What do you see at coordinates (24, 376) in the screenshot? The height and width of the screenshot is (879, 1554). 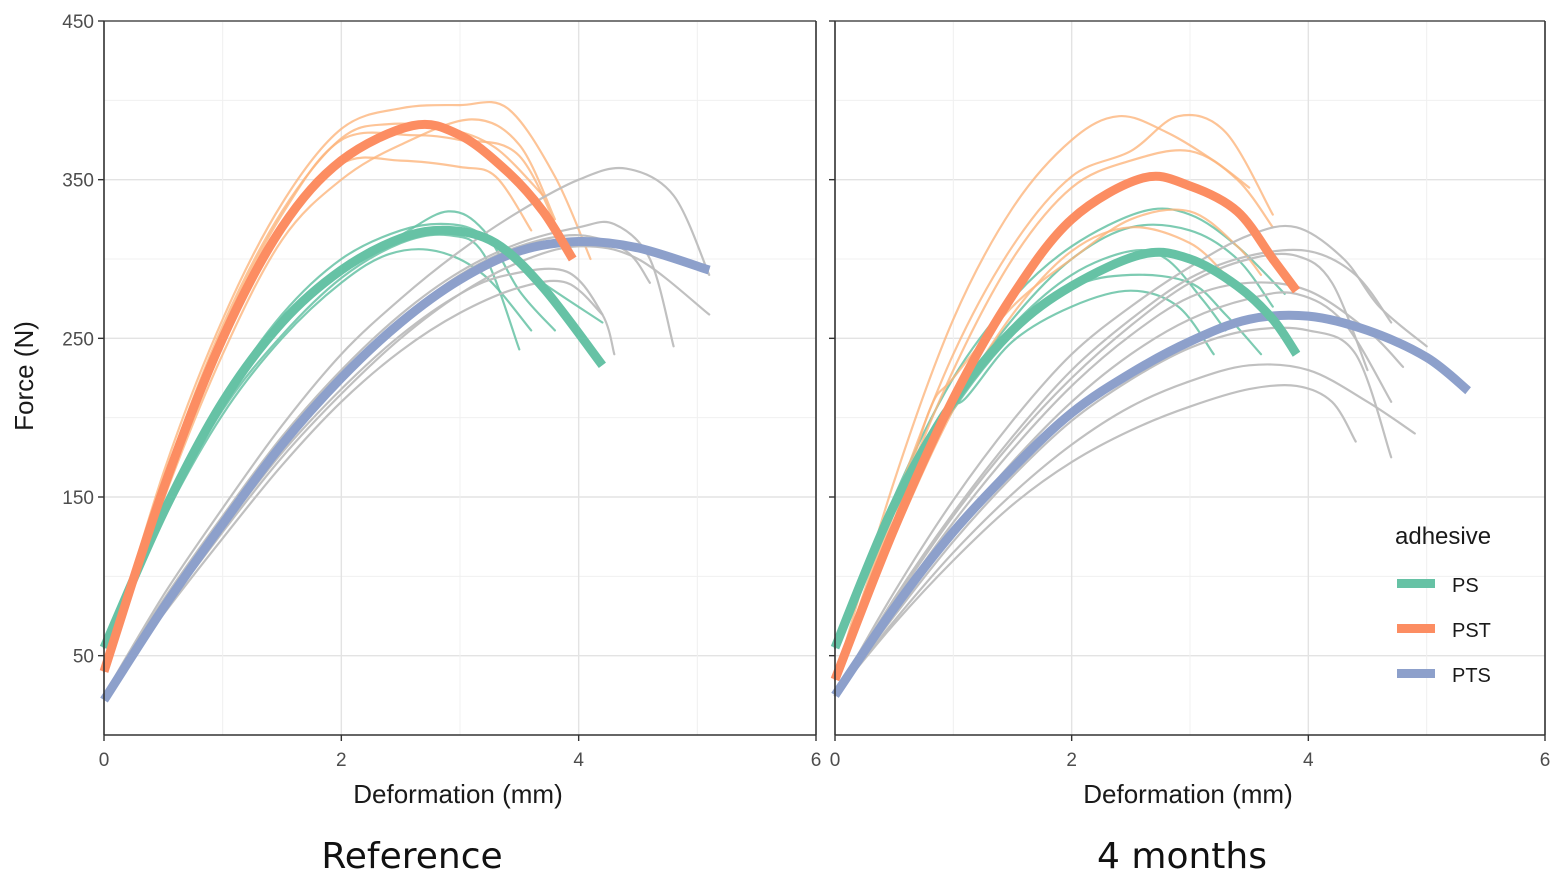 I see `y-axis-title: Force (N)` at bounding box center [24, 376].